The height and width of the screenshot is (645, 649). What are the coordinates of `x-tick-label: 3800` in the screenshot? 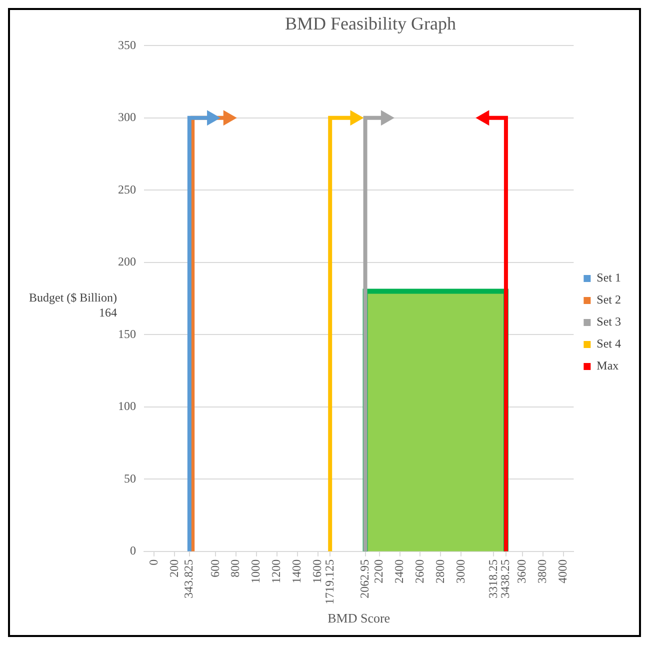 It's located at (542, 571).